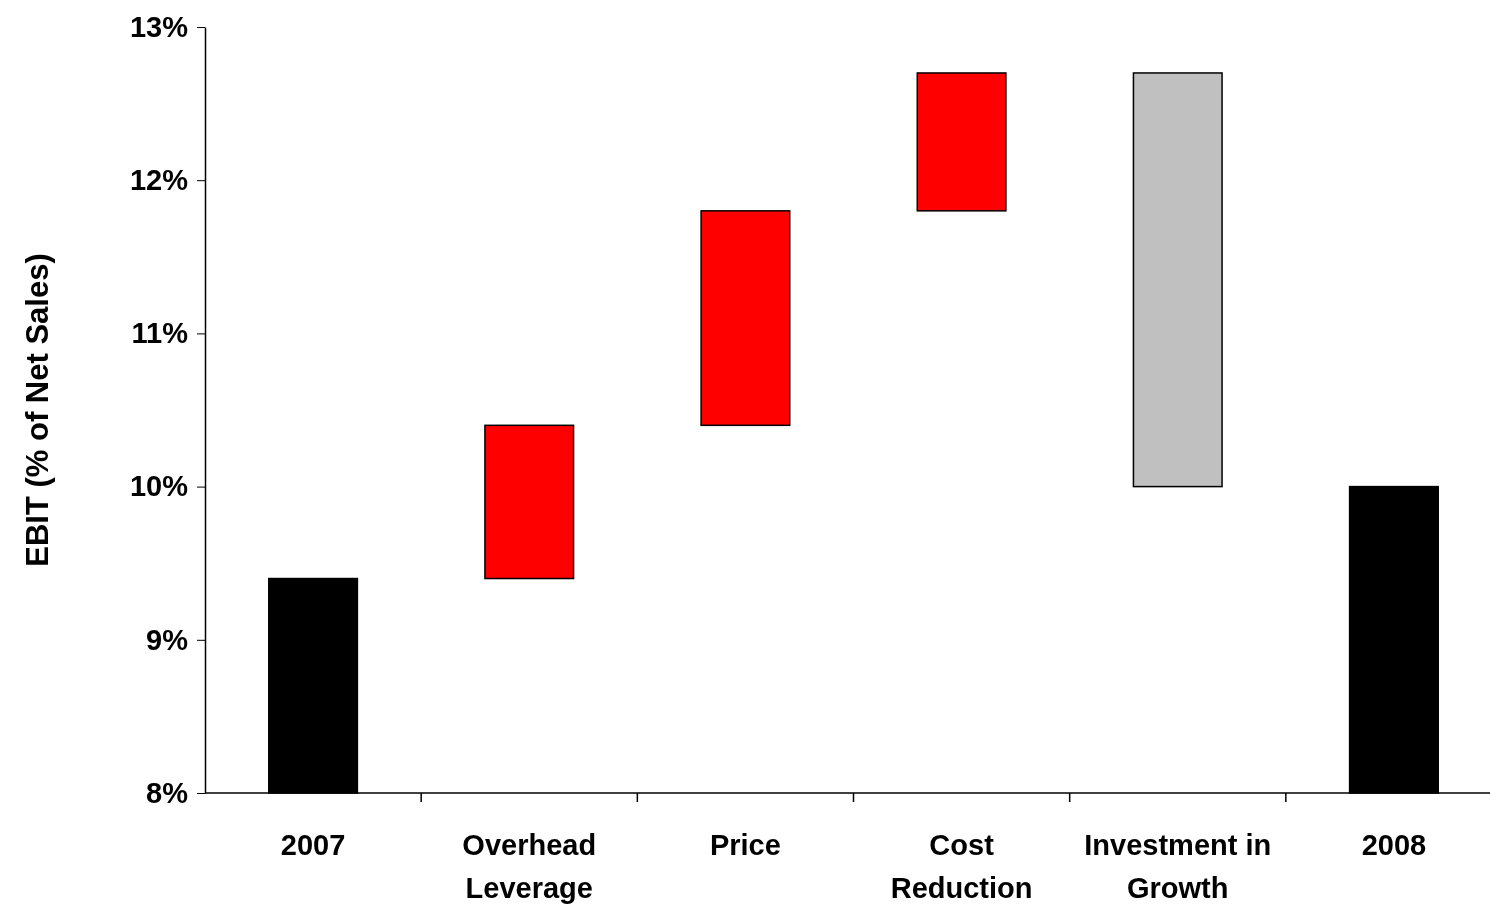 This screenshot has width=1490, height=906. What do you see at coordinates (745, 845) in the screenshot?
I see `x-tick-label: Price` at bounding box center [745, 845].